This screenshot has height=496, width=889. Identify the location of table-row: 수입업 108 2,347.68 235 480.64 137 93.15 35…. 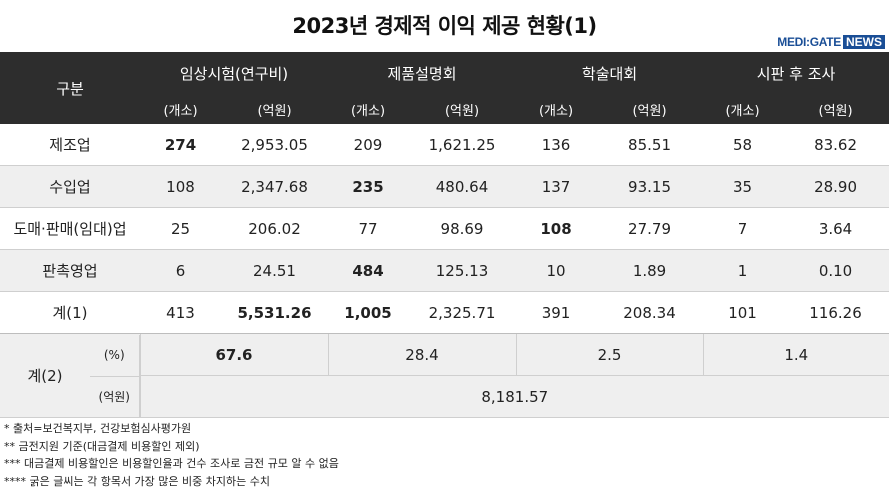
(444, 186).